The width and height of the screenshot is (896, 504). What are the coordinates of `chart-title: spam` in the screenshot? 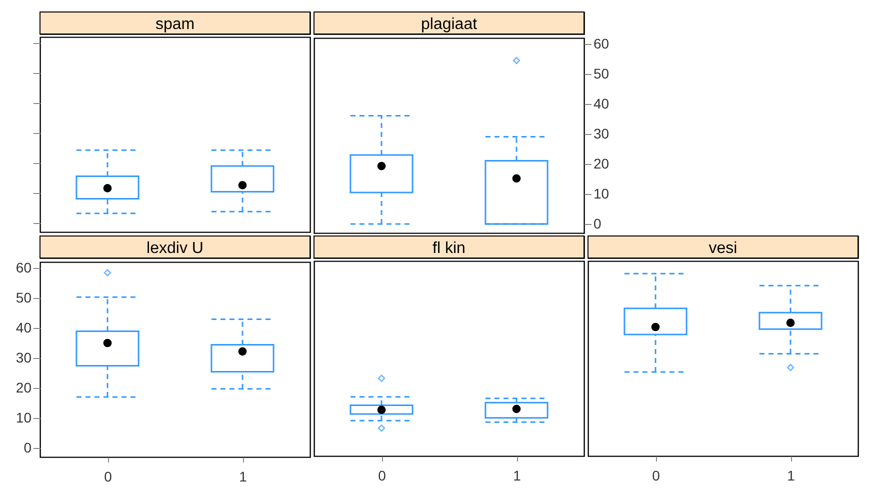 It's located at (175, 24).